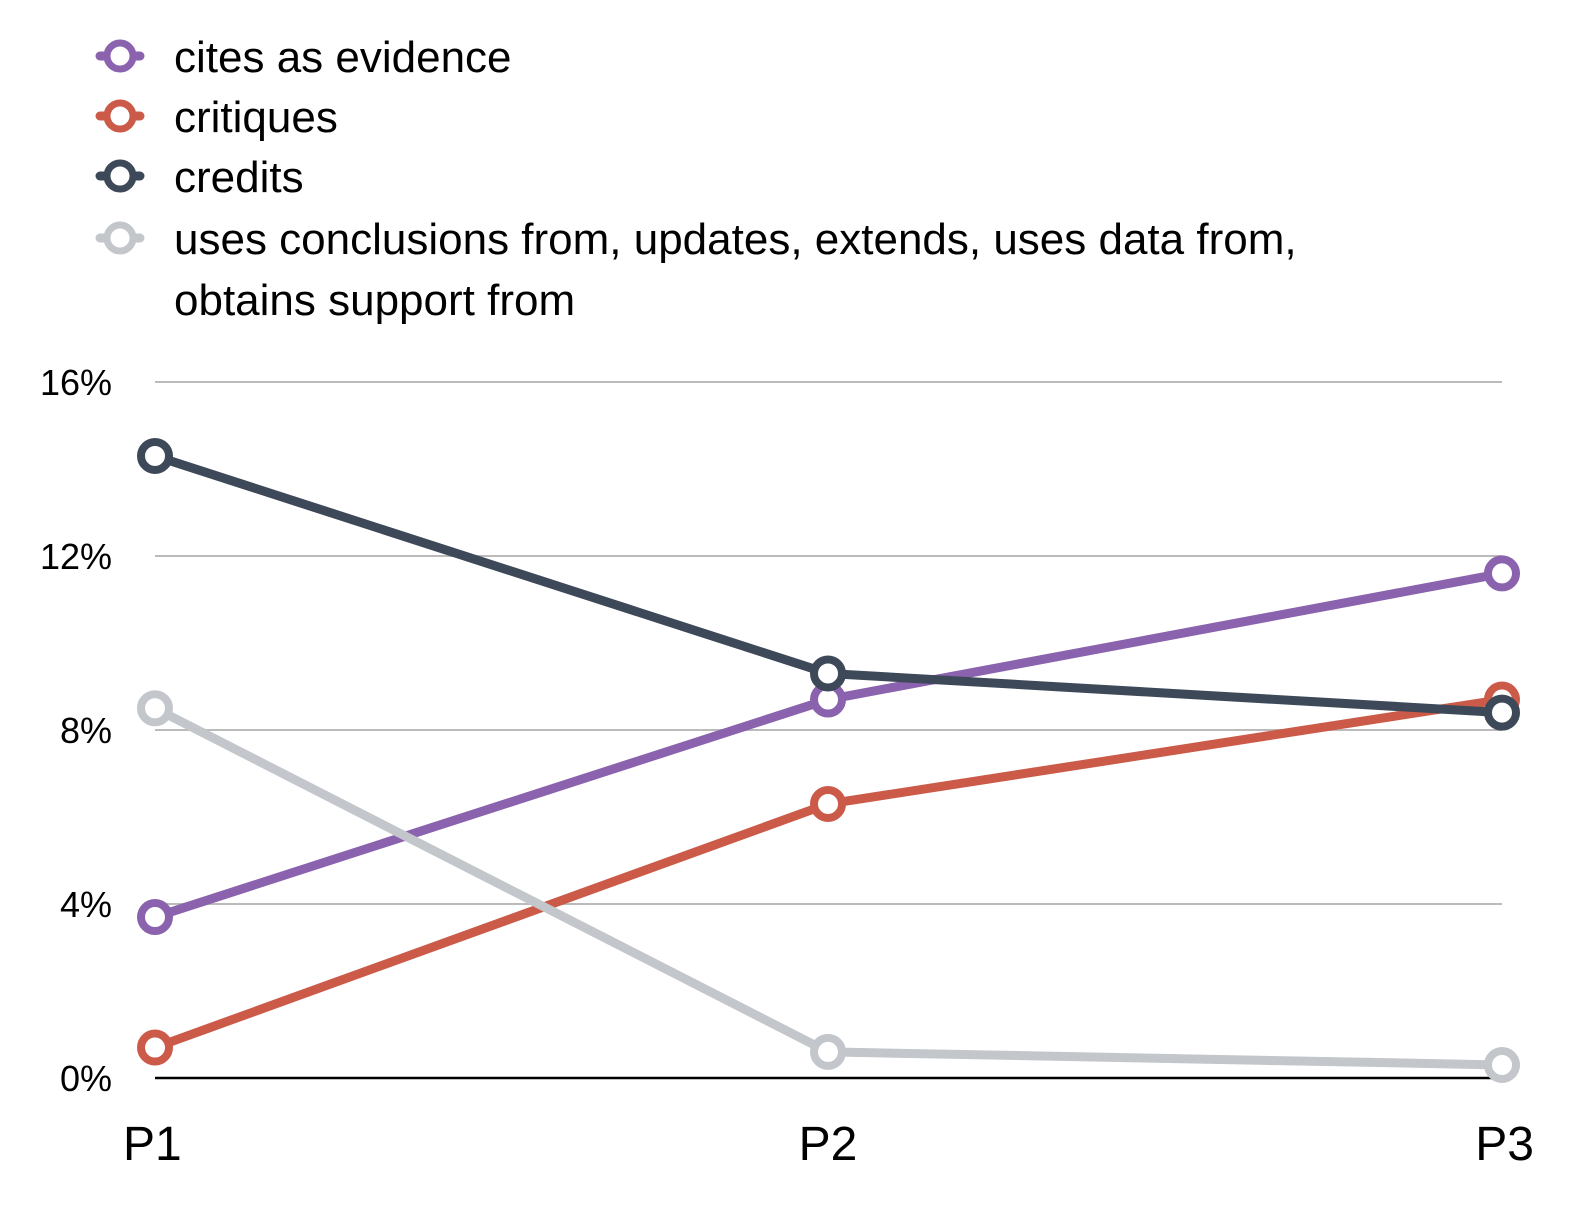 Image resolution: width=1582 pixels, height=1226 pixels. I want to click on y-tick-label: 16%, so click(76, 382).